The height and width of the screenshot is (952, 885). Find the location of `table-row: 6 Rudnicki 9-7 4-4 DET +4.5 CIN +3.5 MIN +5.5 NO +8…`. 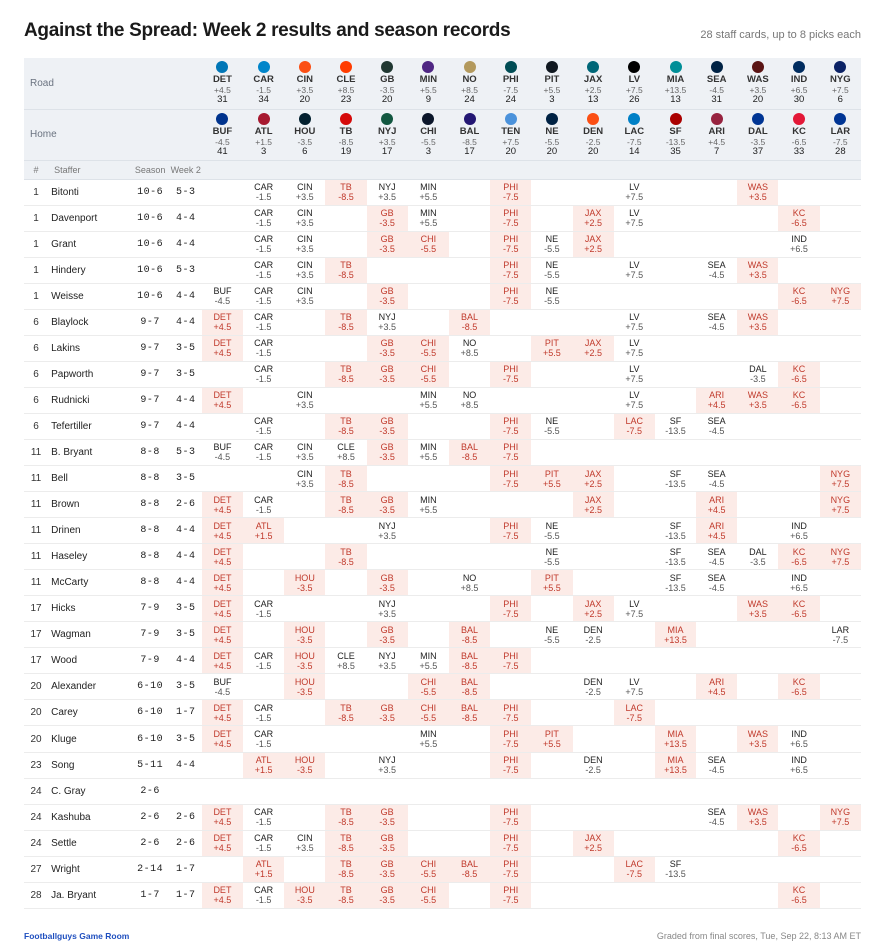

table-row: 6 Rudnicki 9-7 4-4 DET +4.5 CIN +3.5 MIN +5.5 NO +8… is located at coordinates (442, 400).